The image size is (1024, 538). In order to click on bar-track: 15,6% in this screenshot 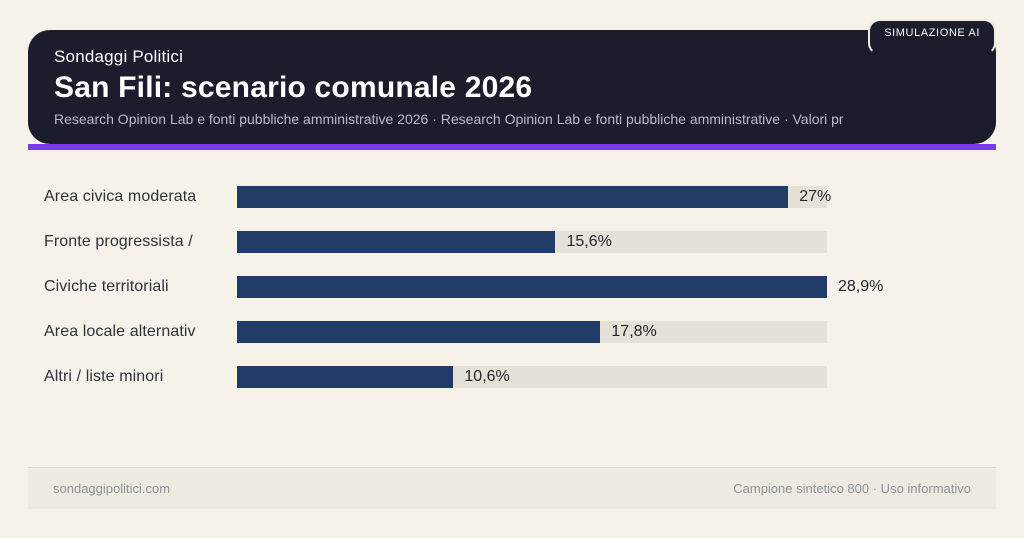, I will do `click(532, 241)`.